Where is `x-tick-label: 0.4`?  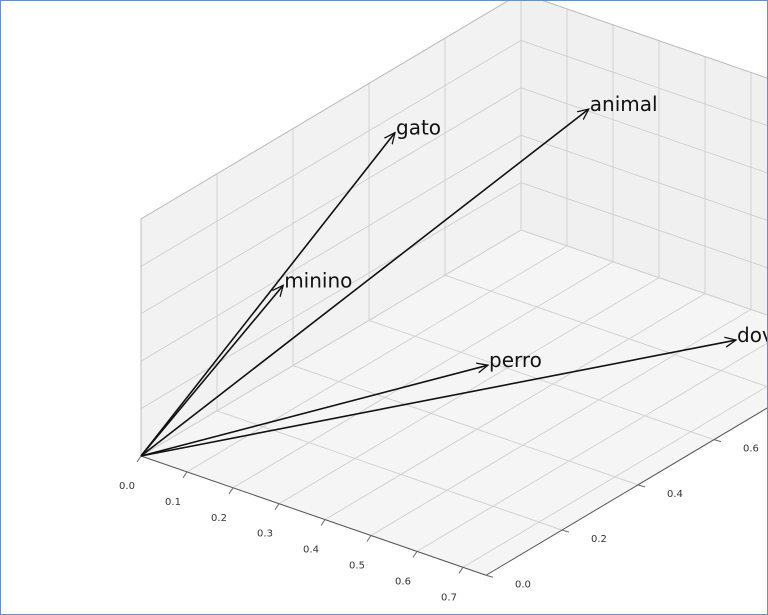
x-tick-label: 0.4 is located at coordinates (311, 550).